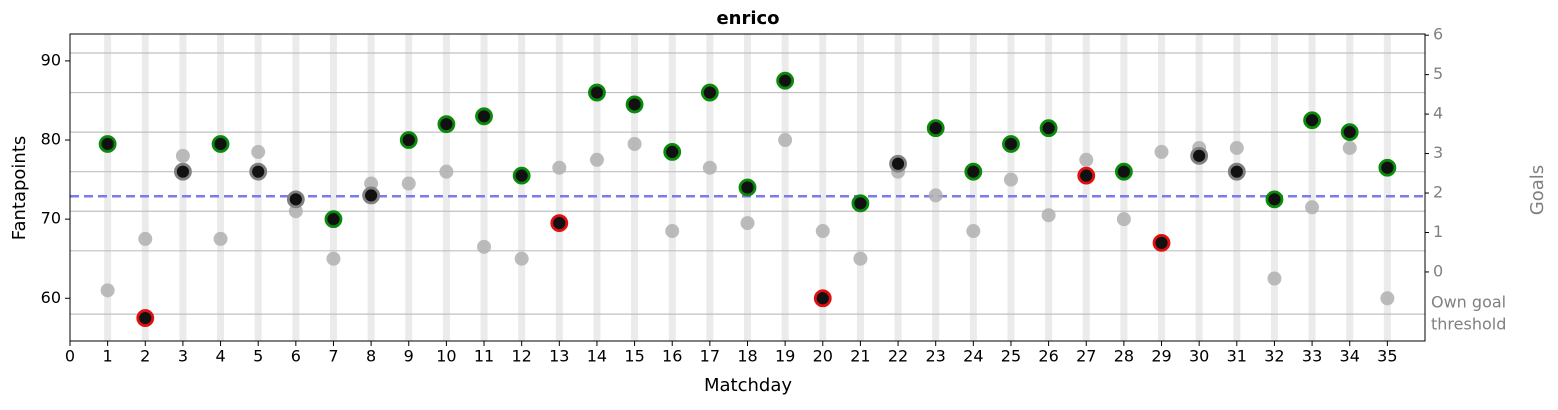  Describe the element at coordinates (1124, 356) in the screenshot. I see `x-tick-label: 28` at that location.